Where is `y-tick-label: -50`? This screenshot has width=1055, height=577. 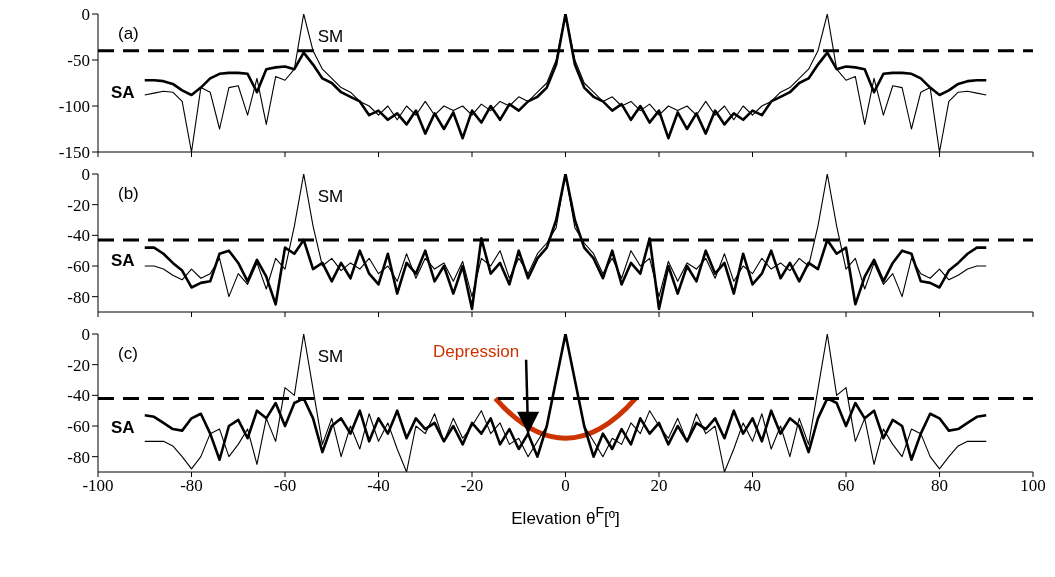 y-tick-label: -50 is located at coordinates (78, 61).